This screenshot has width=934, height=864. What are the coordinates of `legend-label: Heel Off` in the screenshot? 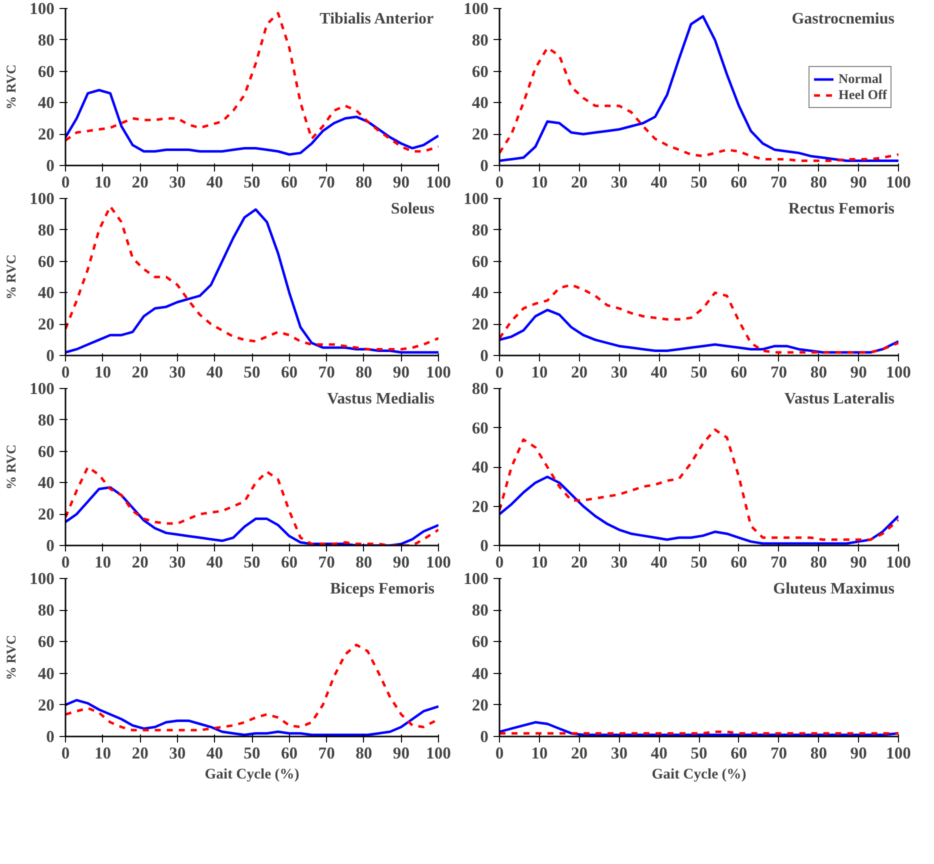 It's located at (862, 94).